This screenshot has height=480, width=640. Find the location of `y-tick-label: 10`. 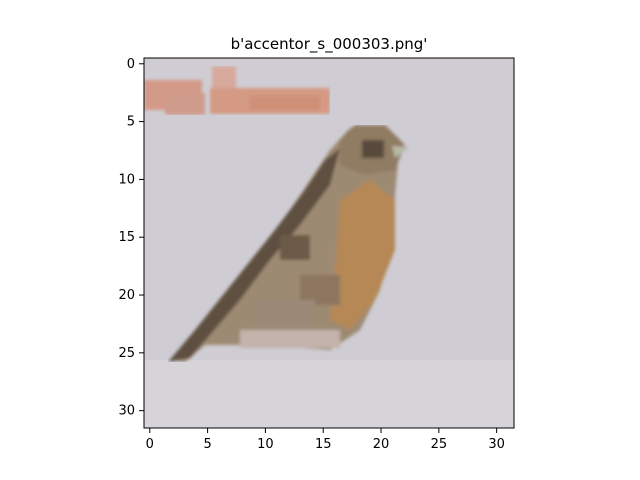

y-tick-label: 10 is located at coordinates (126, 179).